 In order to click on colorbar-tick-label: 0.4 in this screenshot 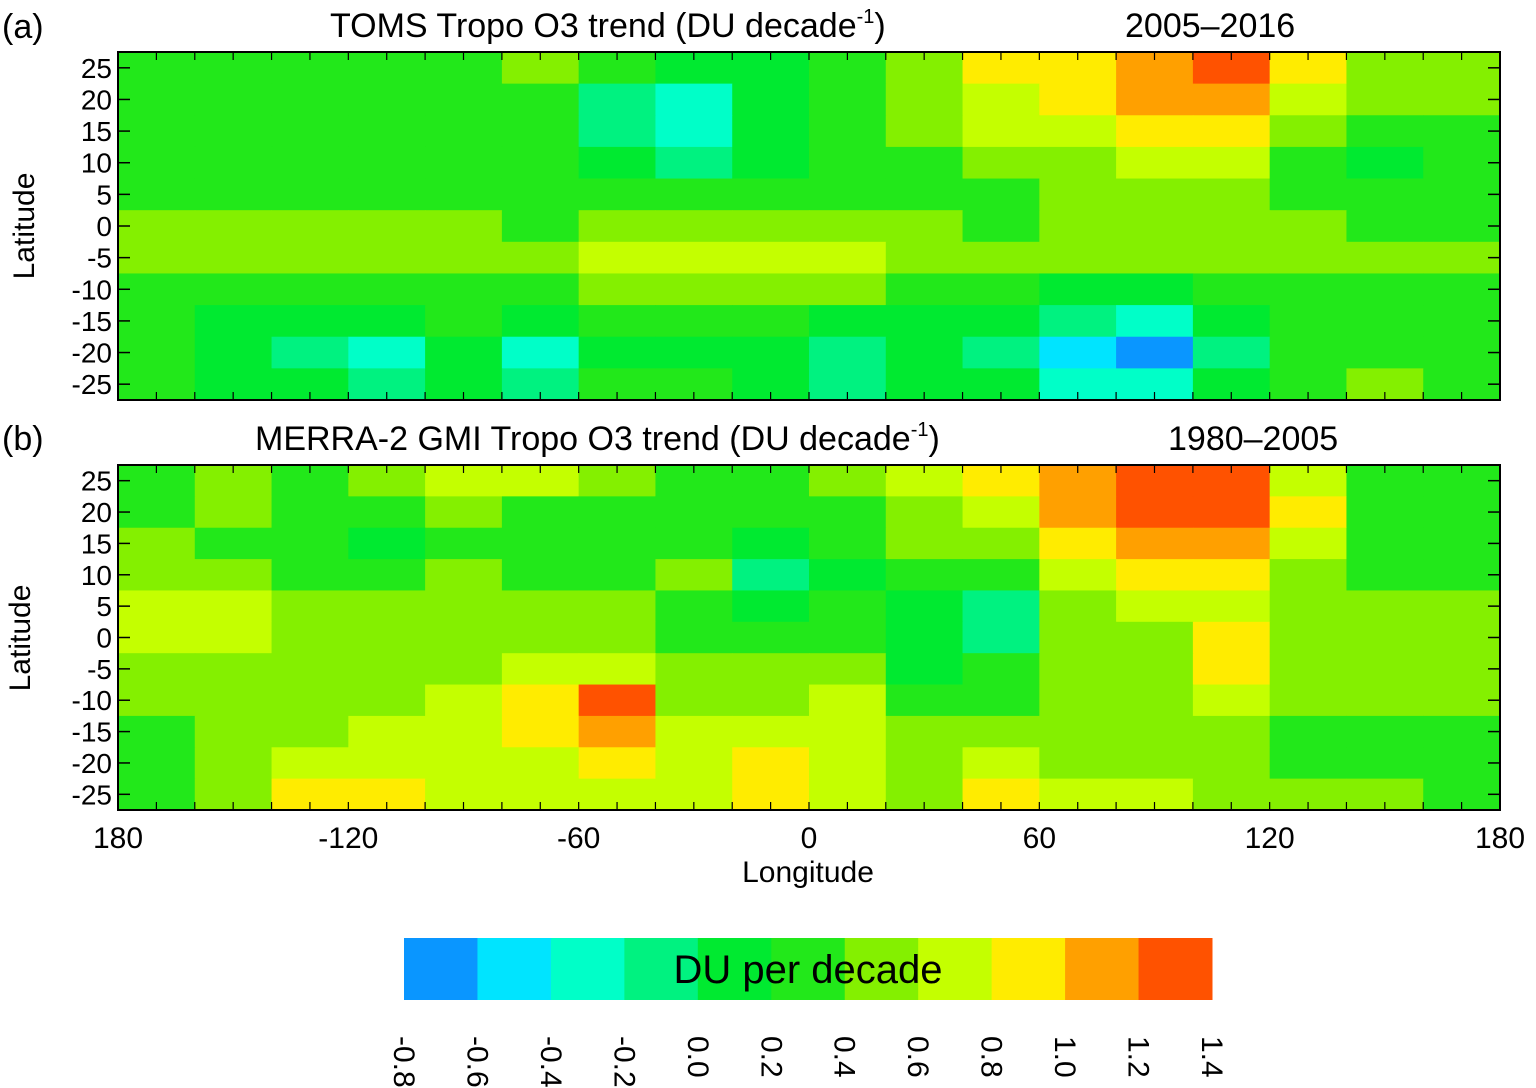, I will do `click(844, 1057)`.